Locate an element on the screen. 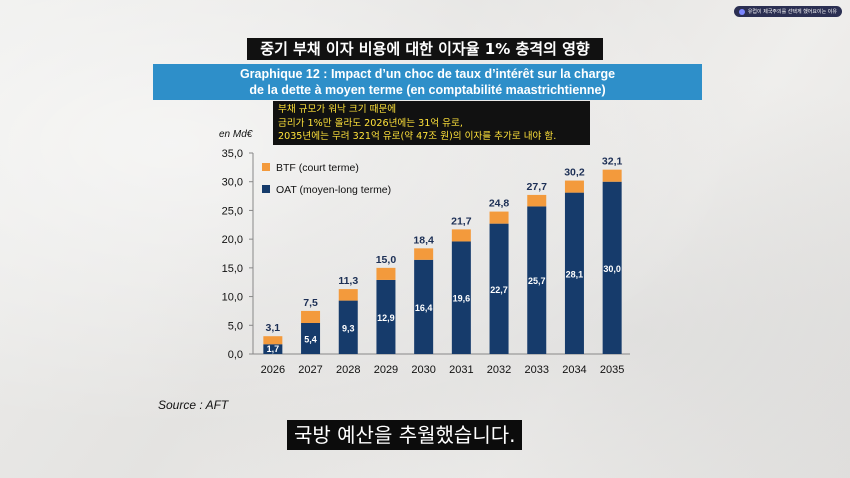 This screenshot has height=478, width=850. x-tick-label: 2031 is located at coordinates (461, 370).